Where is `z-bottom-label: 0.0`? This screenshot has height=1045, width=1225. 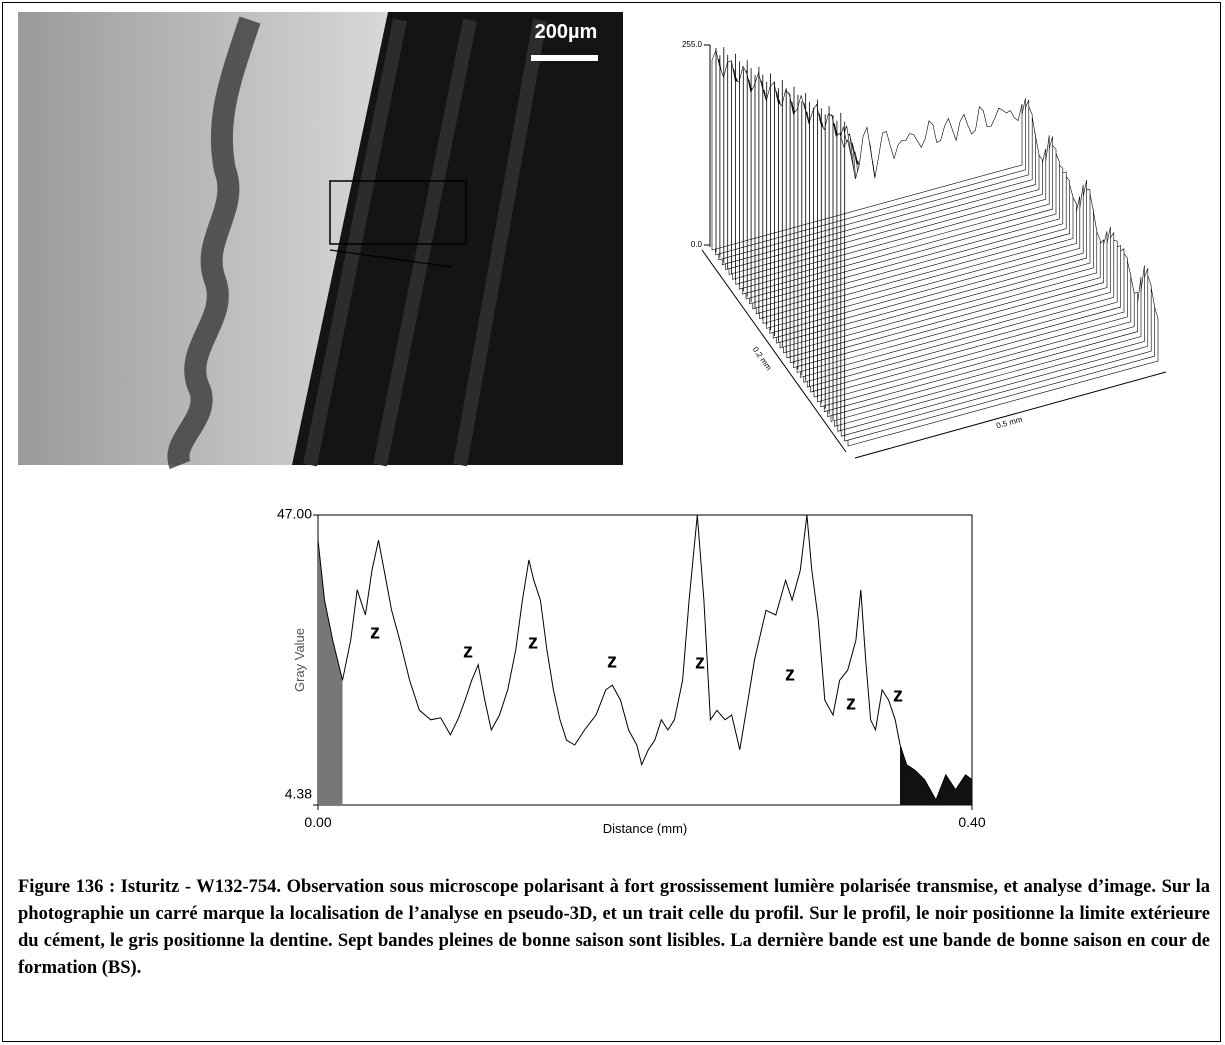 z-bottom-label: 0.0 is located at coordinates (697, 244).